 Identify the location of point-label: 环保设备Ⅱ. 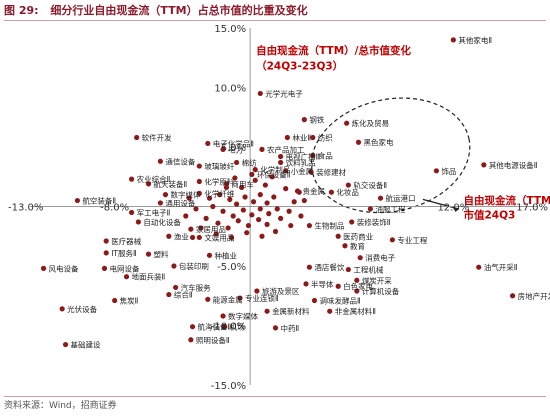
(274, 174).